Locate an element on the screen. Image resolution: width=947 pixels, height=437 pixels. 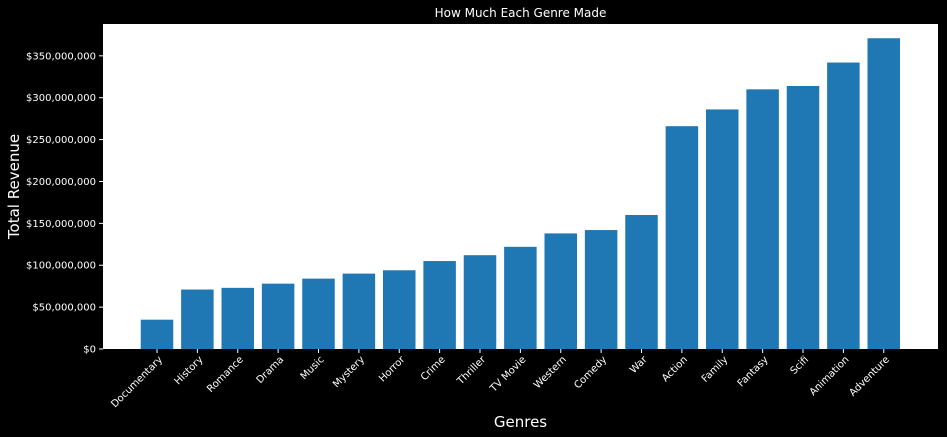
bar-family is located at coordinates (722, 229).